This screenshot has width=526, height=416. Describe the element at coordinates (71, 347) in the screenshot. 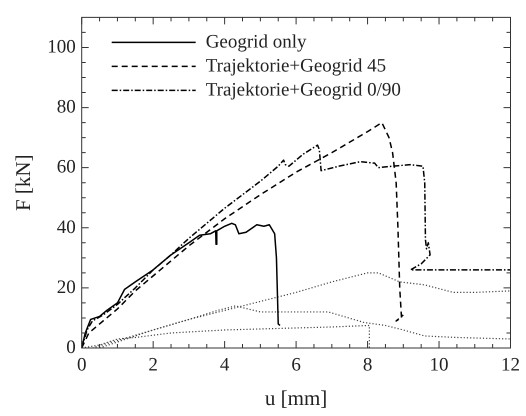

I see `y-tick-label: 0` at that location.